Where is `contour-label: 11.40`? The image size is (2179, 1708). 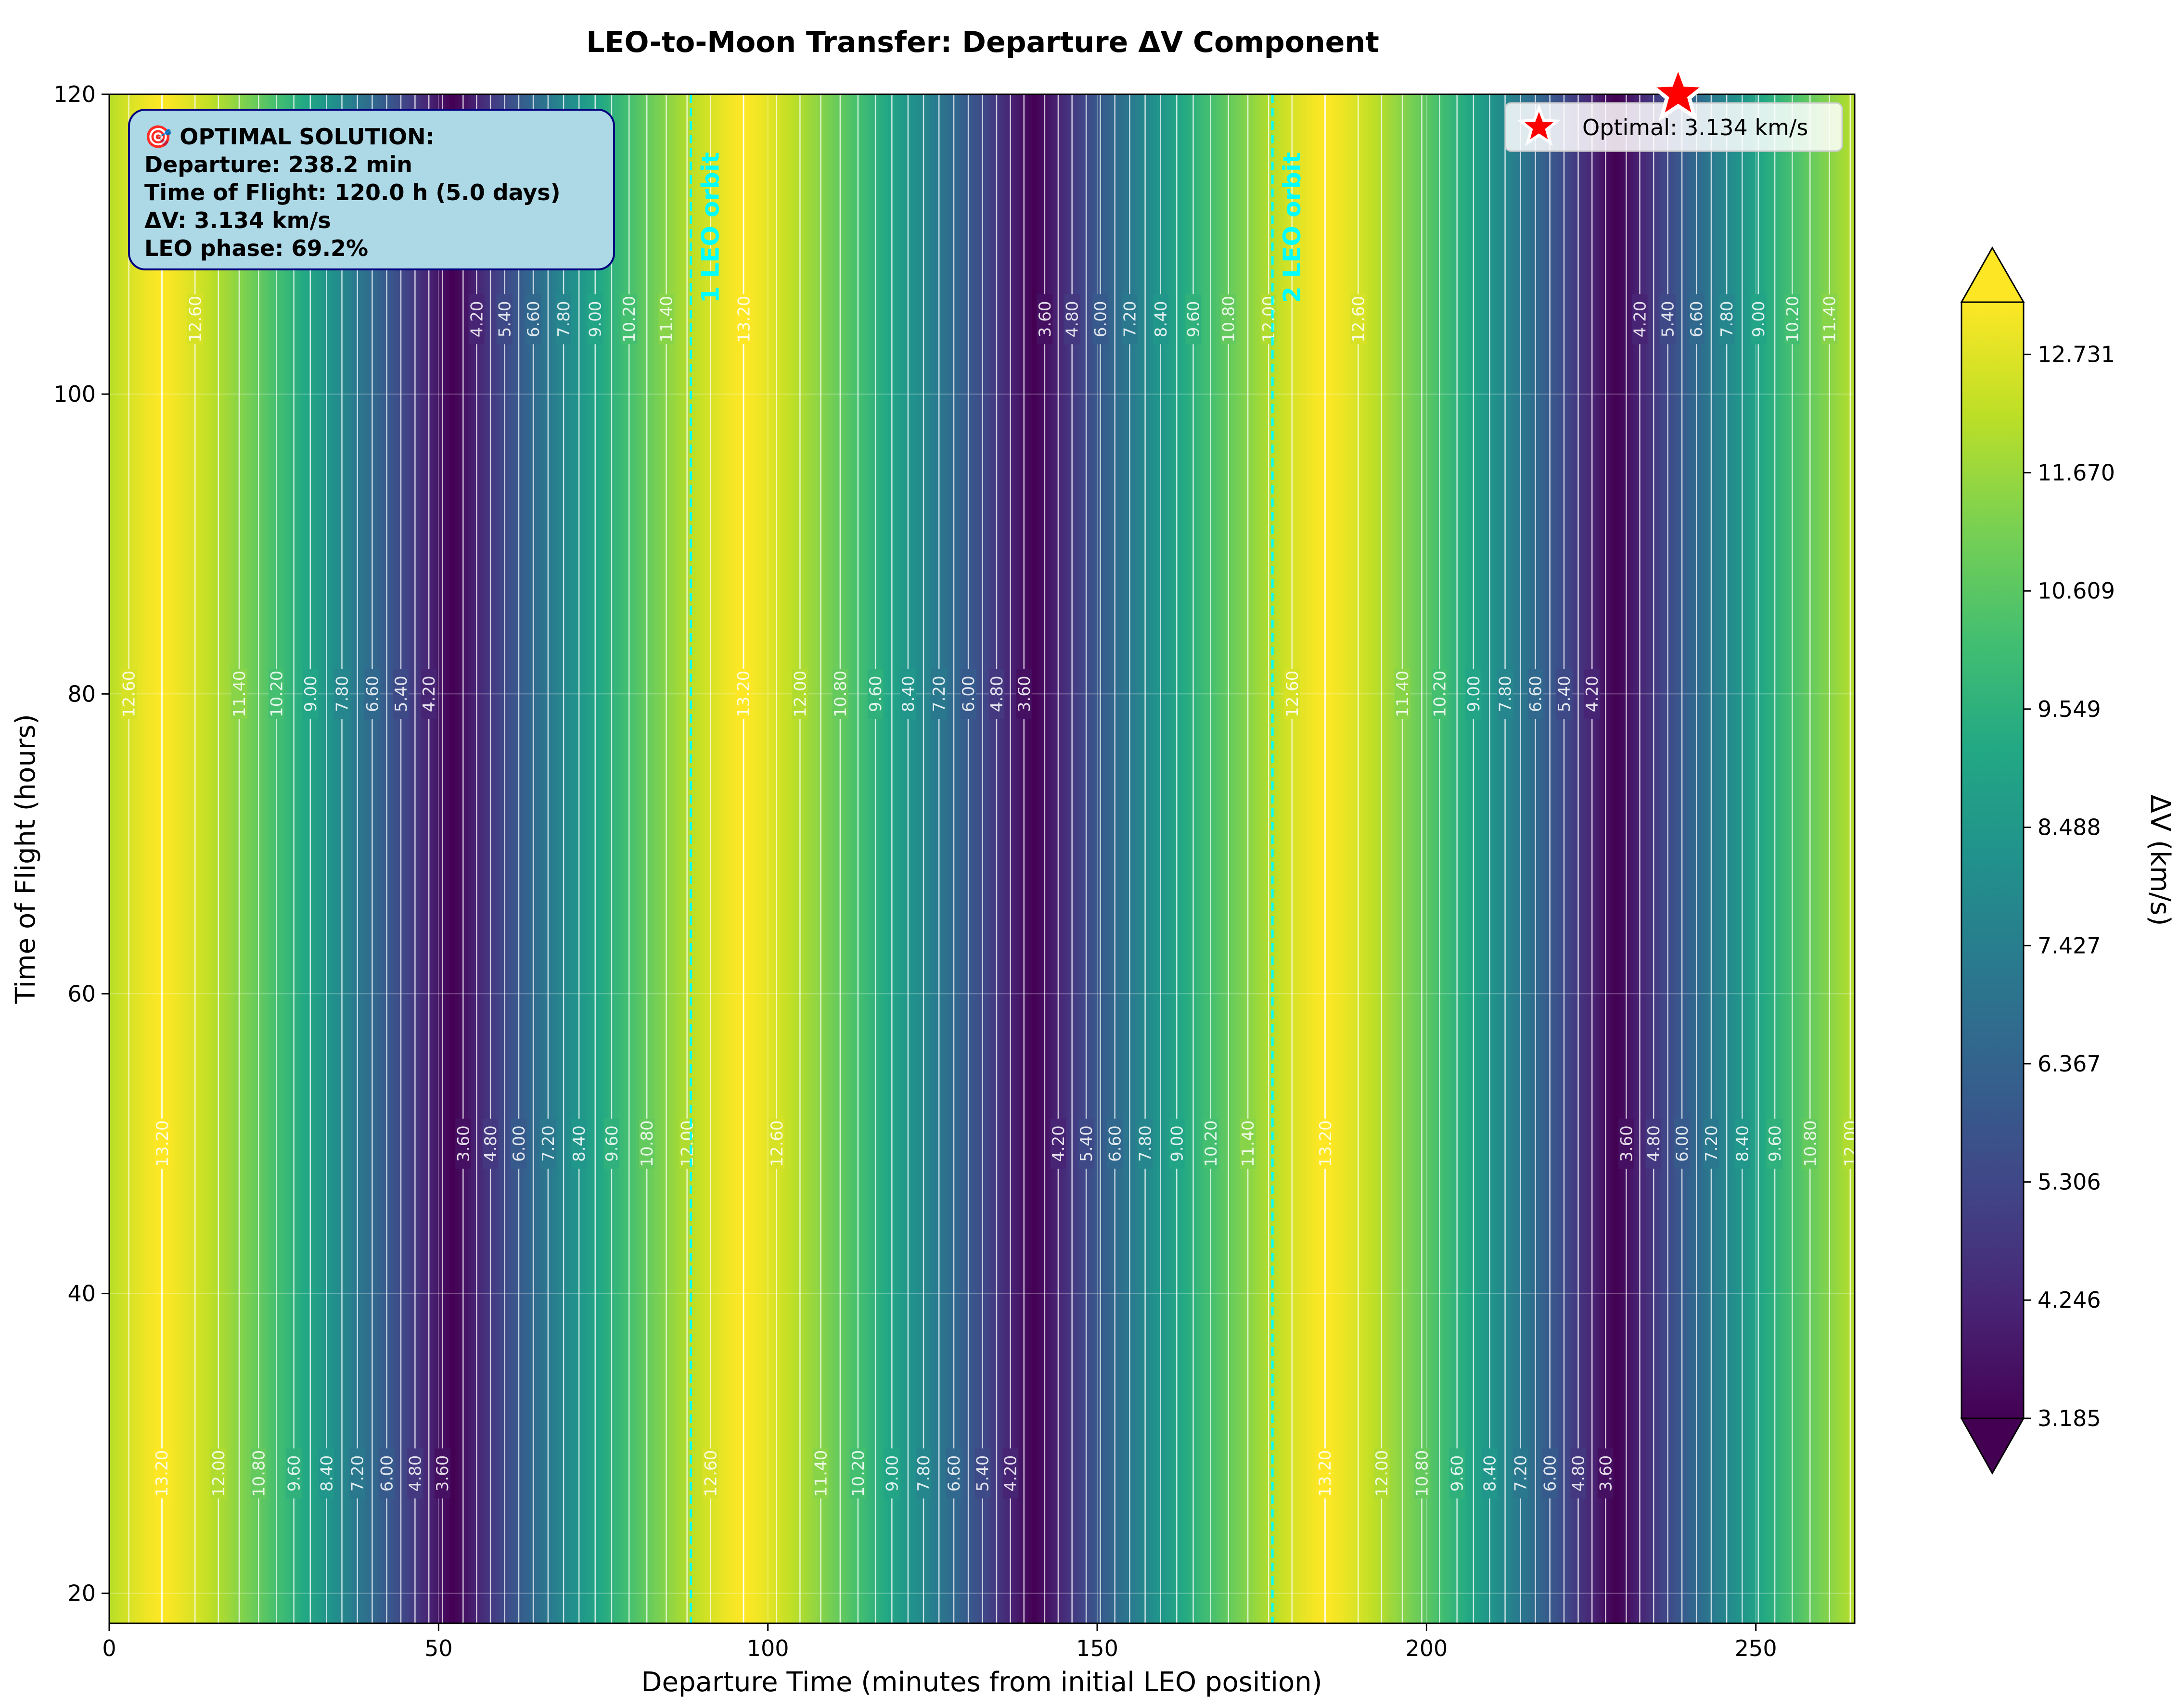
contour-label: 11.40 is located at coordinates (821, 1473).